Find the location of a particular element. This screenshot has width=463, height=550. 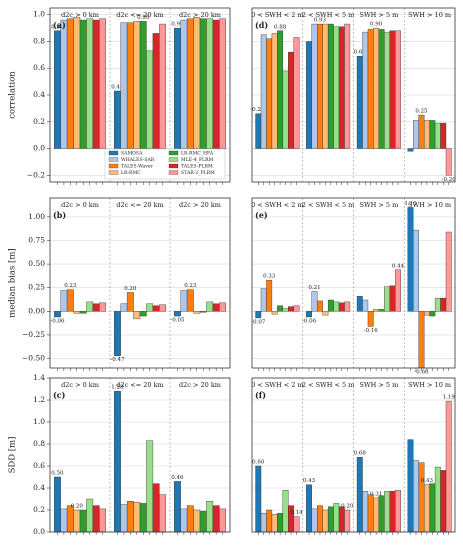

value-label: 0.50 is located at coordinates (57, 474).